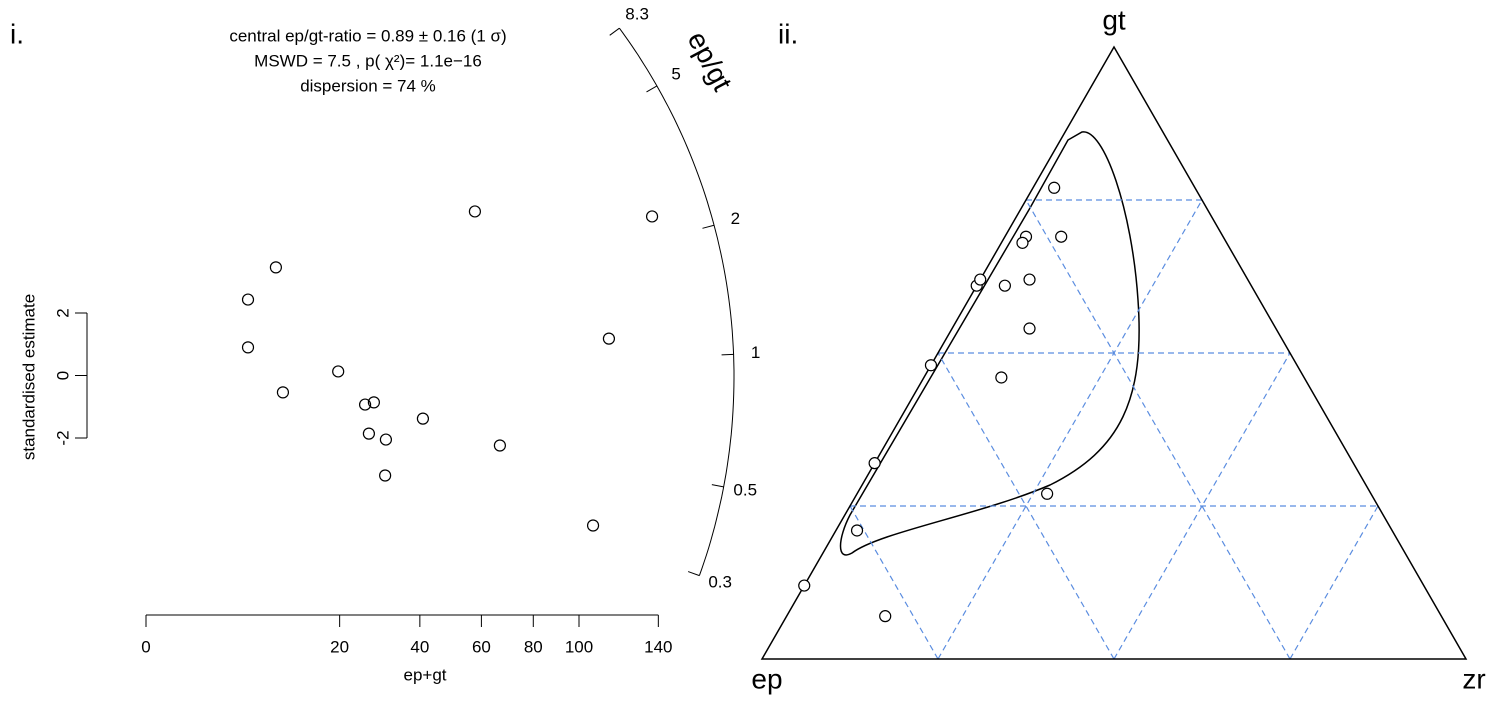  I want to click on x-tick-label: 60, so click(481, 646).